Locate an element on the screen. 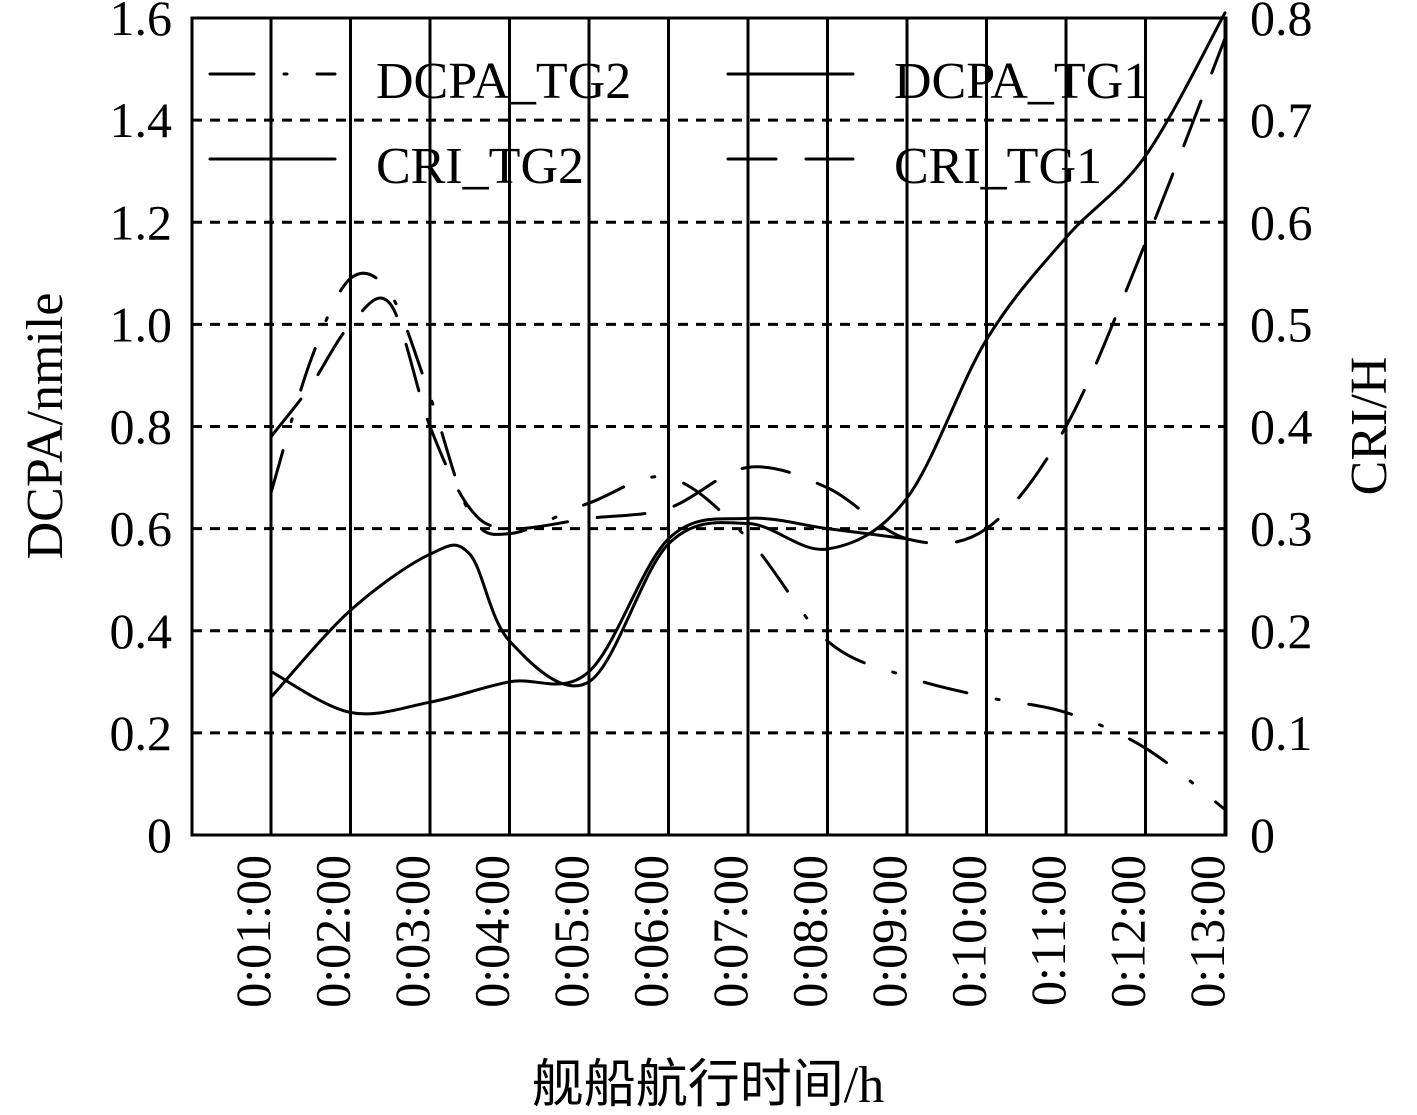 Image resolution: width=1417 pixels, height=1115 pixels. y2-tick-label: 0.1 is located at coordinates (1281, 733).